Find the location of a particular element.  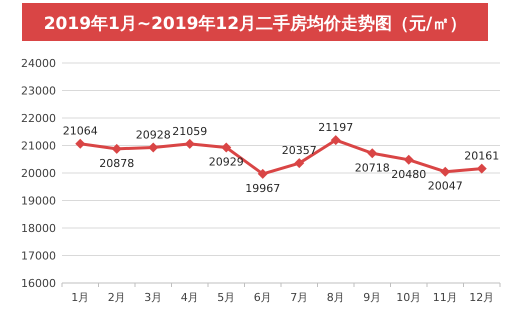

data-label: 20929 is located at coordinates (226, 161).